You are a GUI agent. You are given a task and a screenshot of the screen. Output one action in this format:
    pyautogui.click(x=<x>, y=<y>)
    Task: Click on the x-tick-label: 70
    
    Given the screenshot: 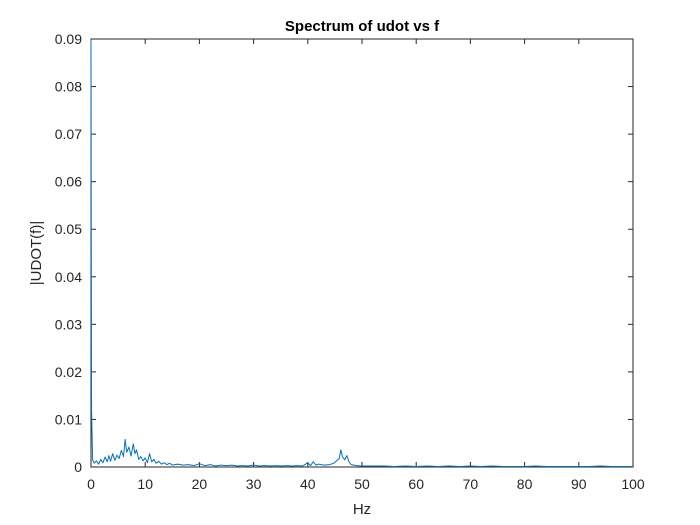 What is the action you would take?
    pyautogui.click(x=471, y=484)
    